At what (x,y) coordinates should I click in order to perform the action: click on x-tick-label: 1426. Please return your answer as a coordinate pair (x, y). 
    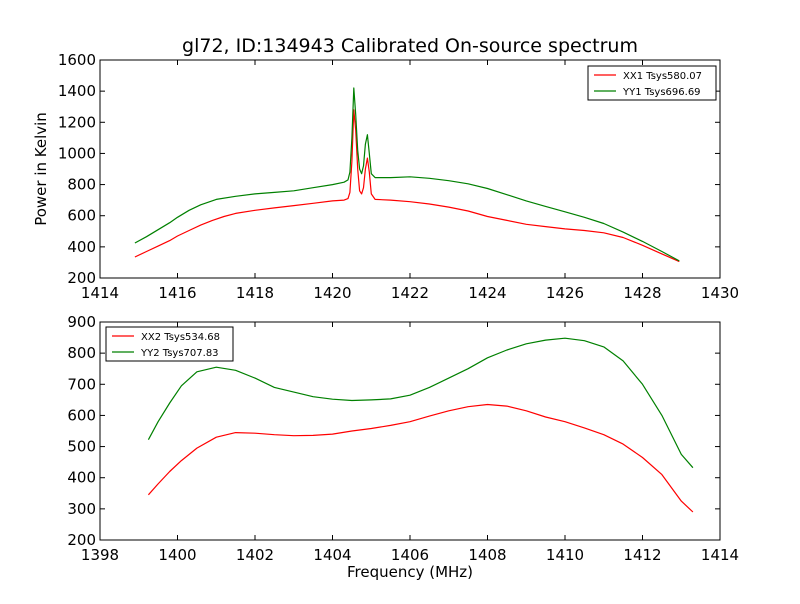
    Looking at the image, I should click on (565, 293).